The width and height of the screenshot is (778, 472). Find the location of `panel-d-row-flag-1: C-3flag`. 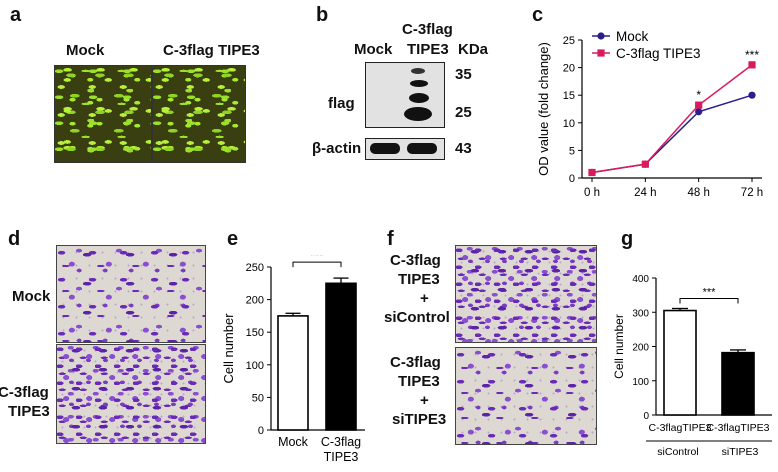

panel-d-row-flag-1: C-3flag is located at coordinates (24, 392).